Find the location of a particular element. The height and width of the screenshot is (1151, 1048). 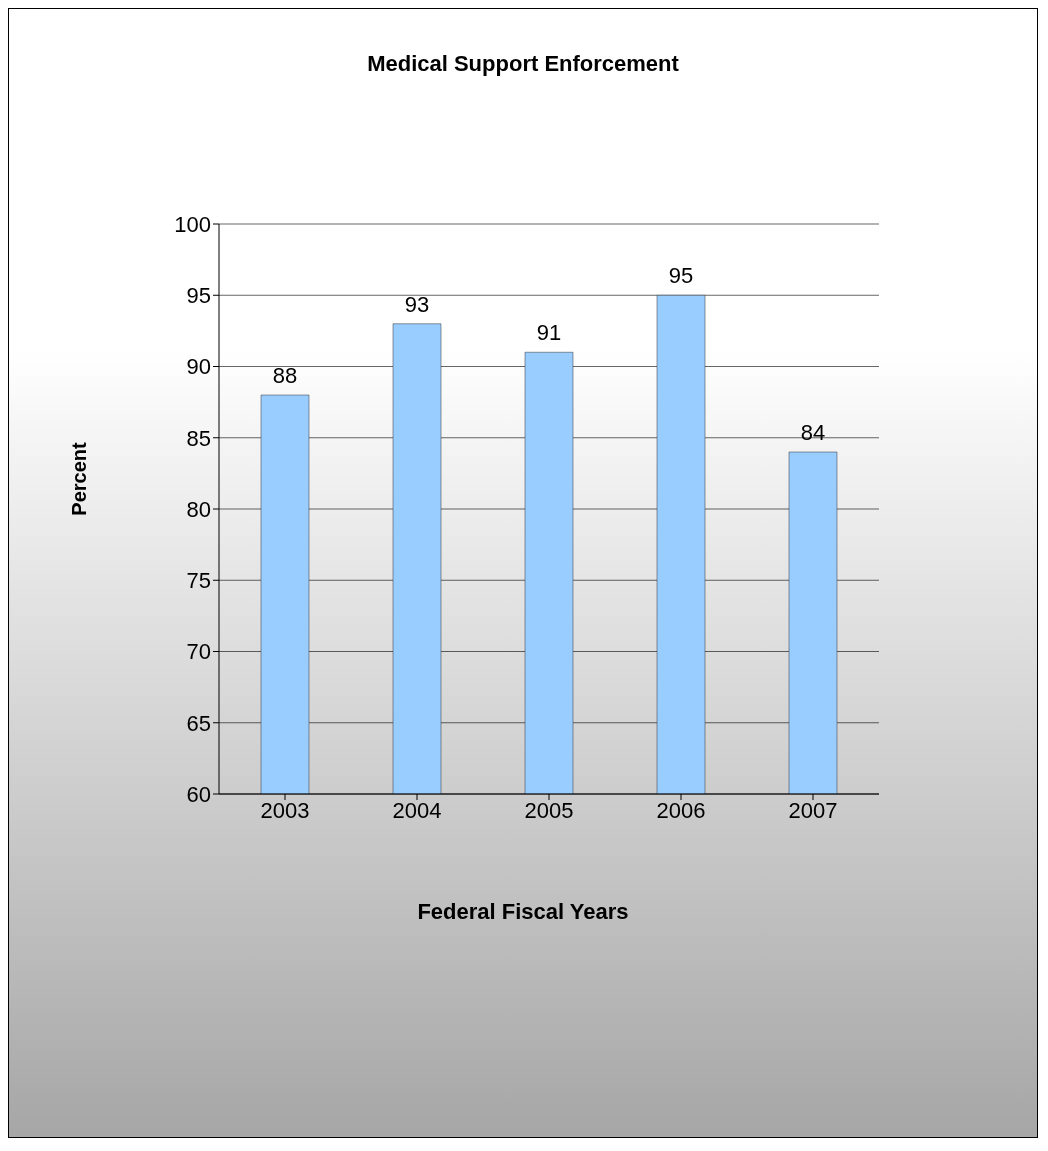

y-tick-label: 90 is located at coordinates (198, 367).